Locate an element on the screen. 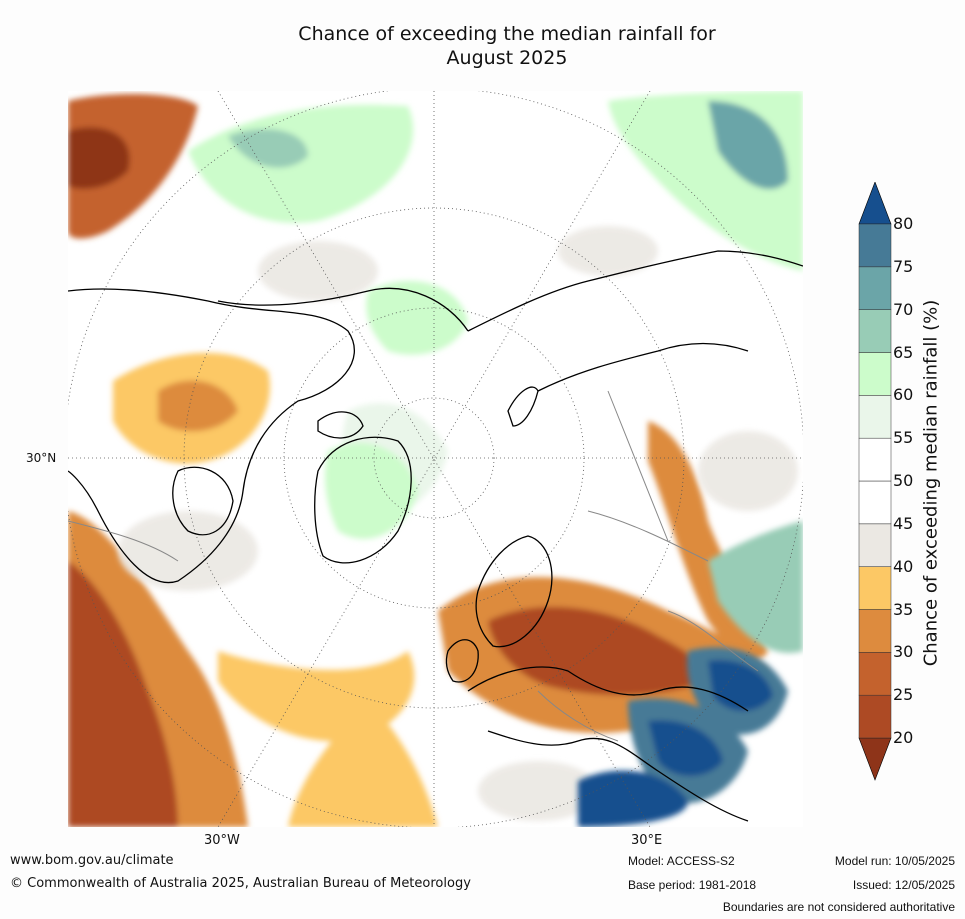 The width and height of the screenshot is (965, 919). colorbar-tick-55: 55 is located at coordinates (903, 438).